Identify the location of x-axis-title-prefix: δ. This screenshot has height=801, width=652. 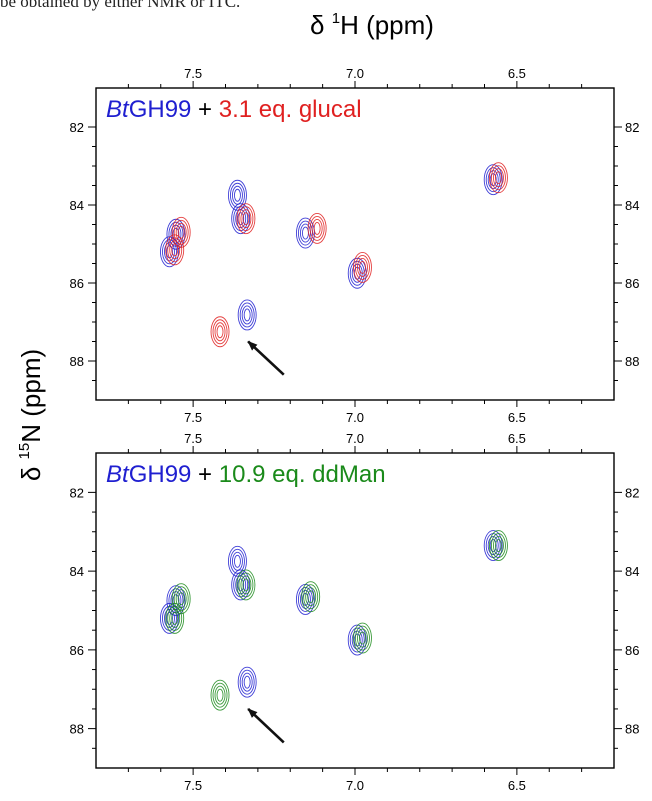
(321, 25).